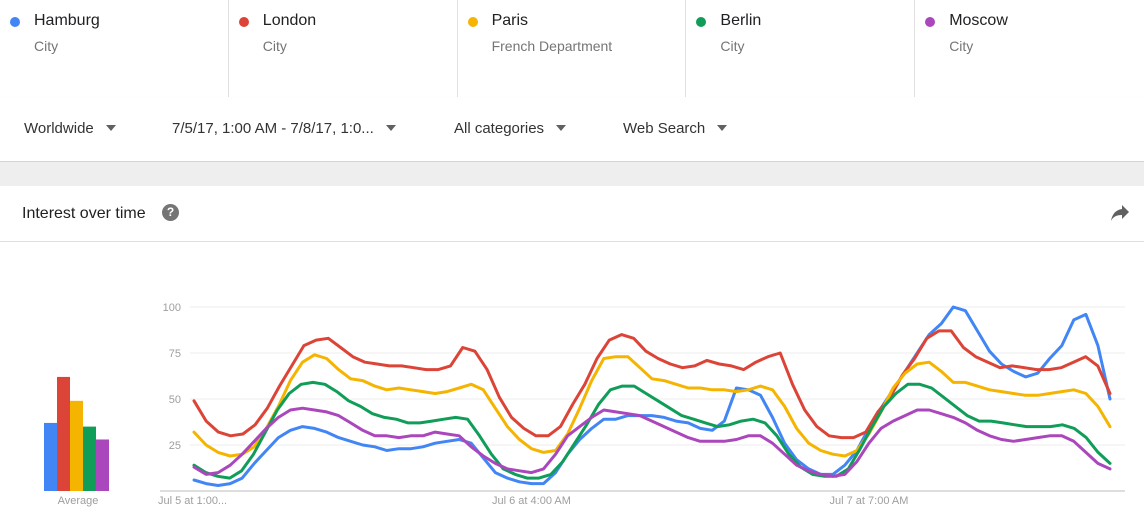 This screenshot has width=1144, height=525. What do you see at coordinates (175, 446) in the screenshot?
I see `y-tick-label: 25` at bounding box center [175, 446].